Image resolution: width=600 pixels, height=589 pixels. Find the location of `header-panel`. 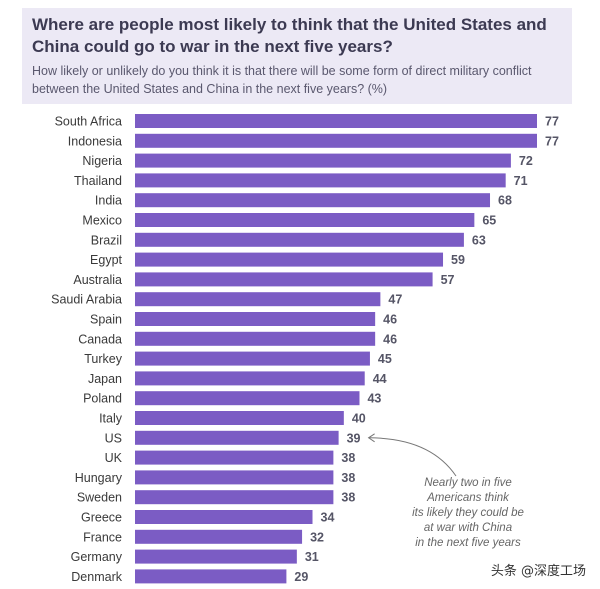

header-panel is located at coordinates (297, 56).